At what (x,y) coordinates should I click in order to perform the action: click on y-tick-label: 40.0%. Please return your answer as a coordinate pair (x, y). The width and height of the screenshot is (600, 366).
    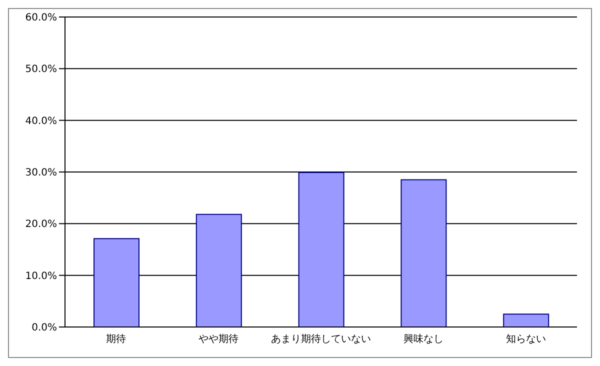
    Looking at the image, I should click on (41, 121).